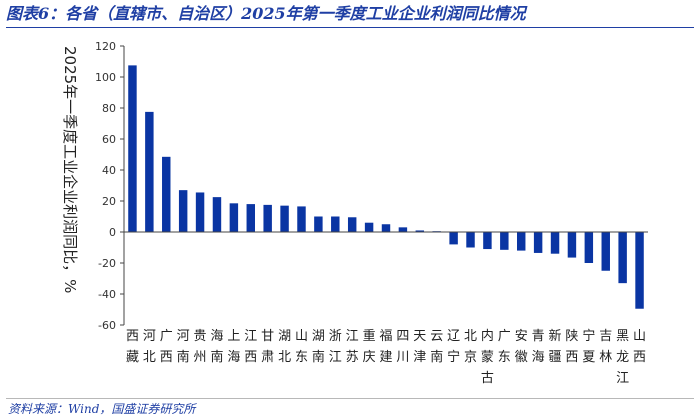  Describe the element at coordinates (555, 346) in the screenshot. I see `category-label: 新疆` at that location.